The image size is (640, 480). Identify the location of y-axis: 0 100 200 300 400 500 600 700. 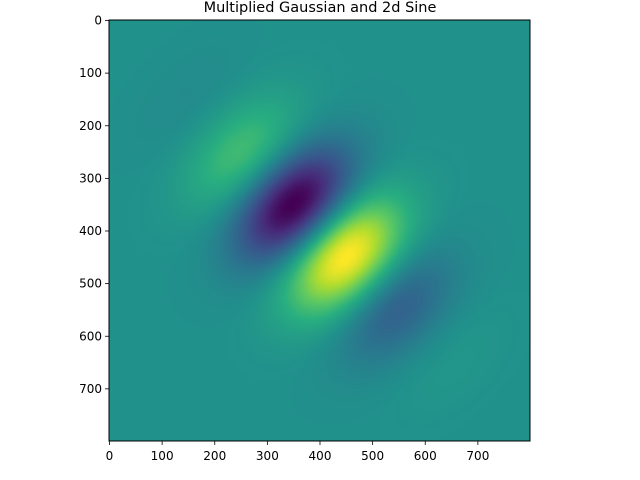
(94, 205).